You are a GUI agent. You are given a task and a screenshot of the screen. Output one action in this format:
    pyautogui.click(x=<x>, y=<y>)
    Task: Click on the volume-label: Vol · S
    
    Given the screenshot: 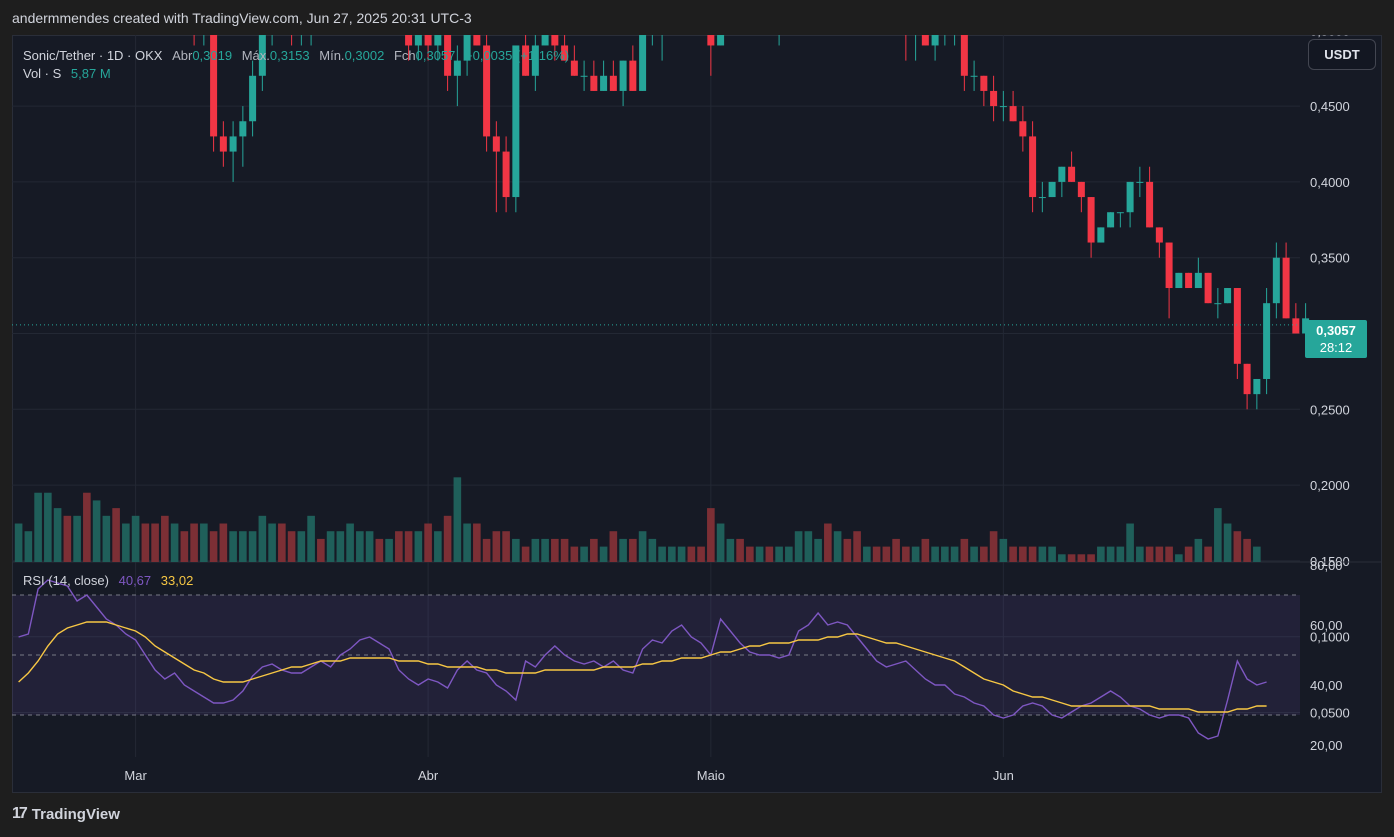 What is the action you would take?
    pyautogui.click(x=42, y=73)
    